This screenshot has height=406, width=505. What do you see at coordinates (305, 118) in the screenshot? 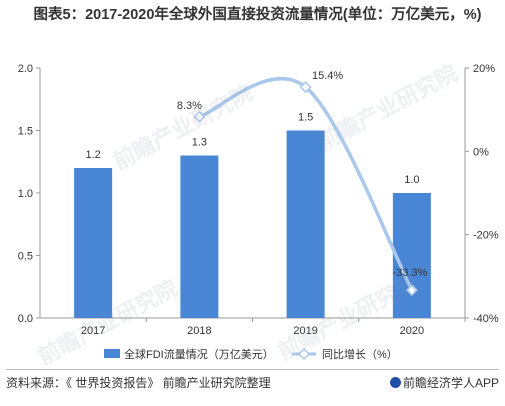
I see `bar-data-label: 1.5` at bounding box center [305, 118].